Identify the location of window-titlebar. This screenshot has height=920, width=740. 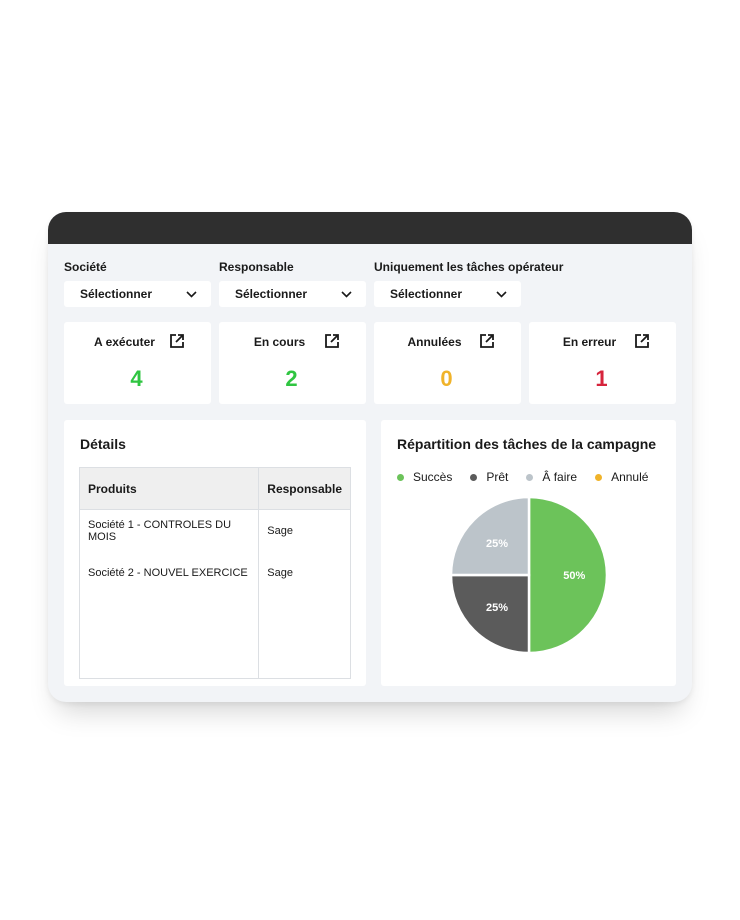
(370, 228).